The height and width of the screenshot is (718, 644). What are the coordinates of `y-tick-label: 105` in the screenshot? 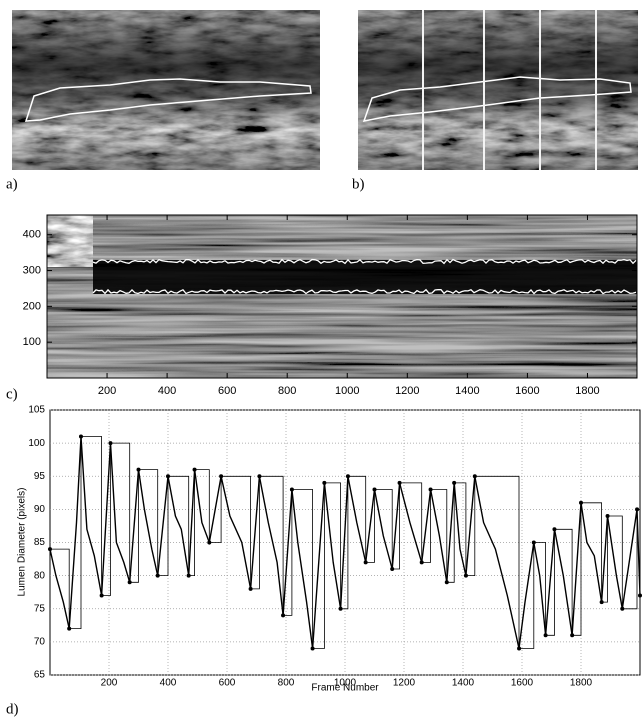 It's located at (36, 410).